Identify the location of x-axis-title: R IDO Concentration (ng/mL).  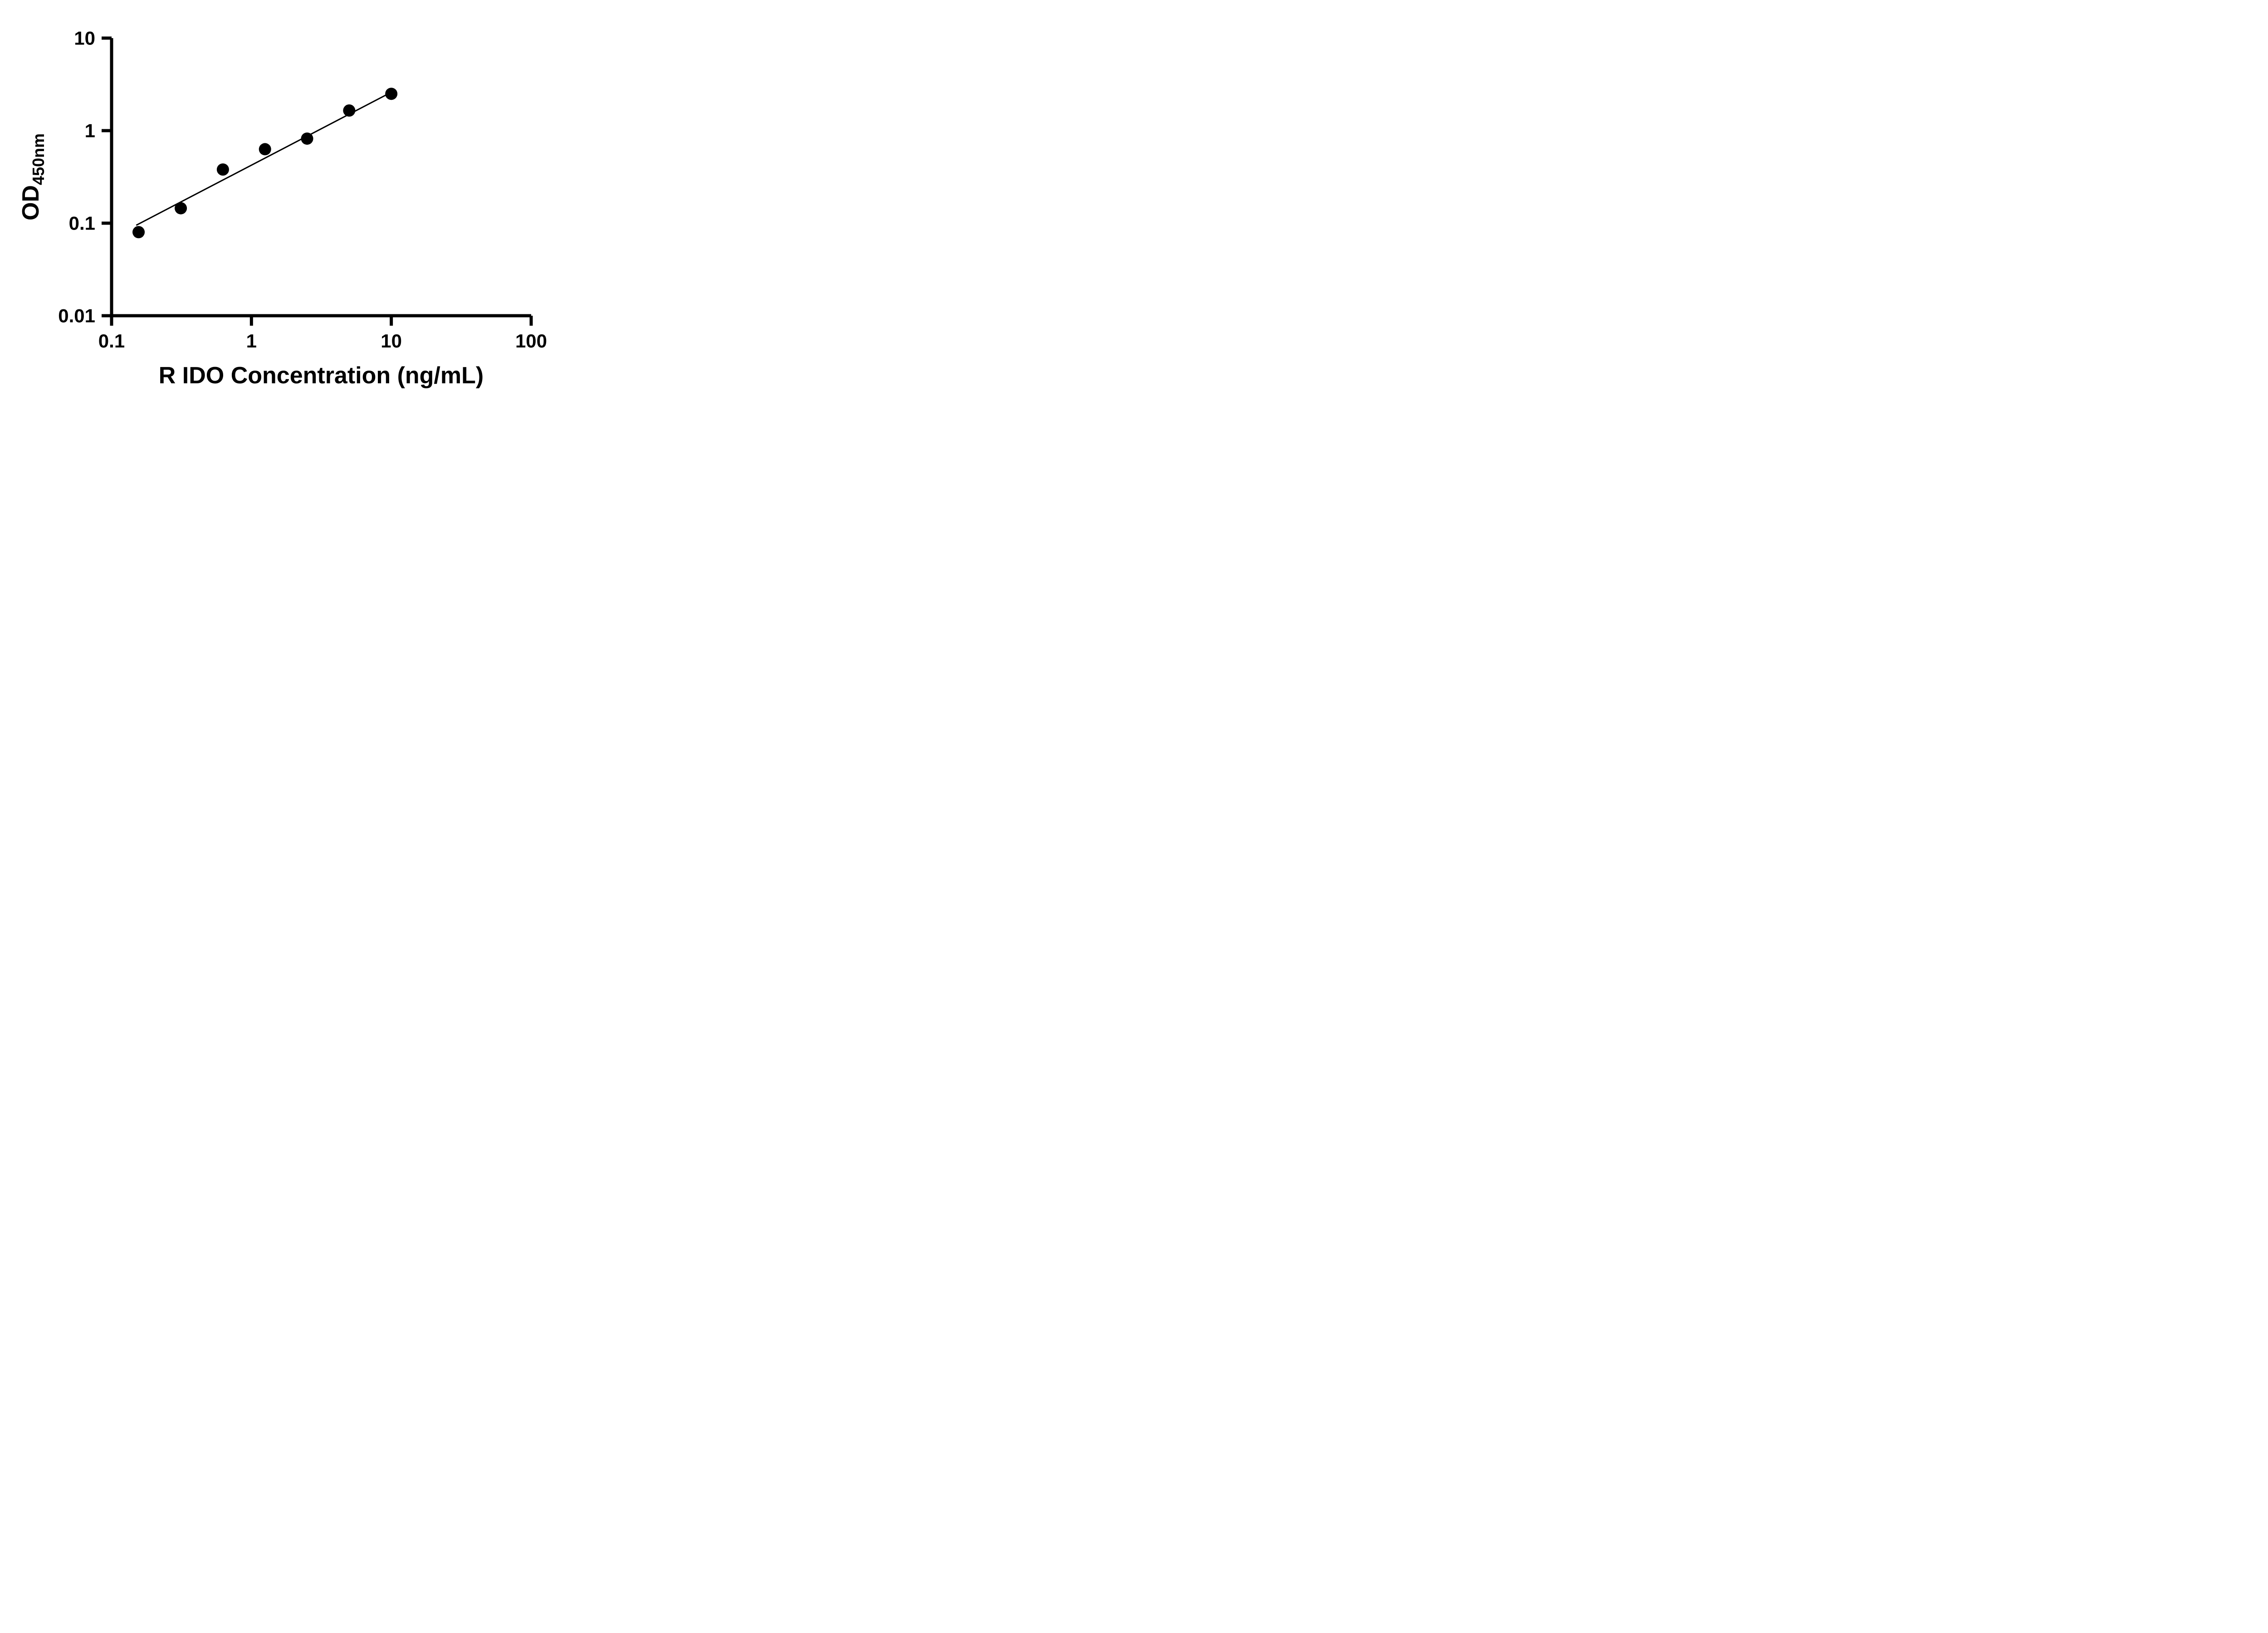
(322, 375).